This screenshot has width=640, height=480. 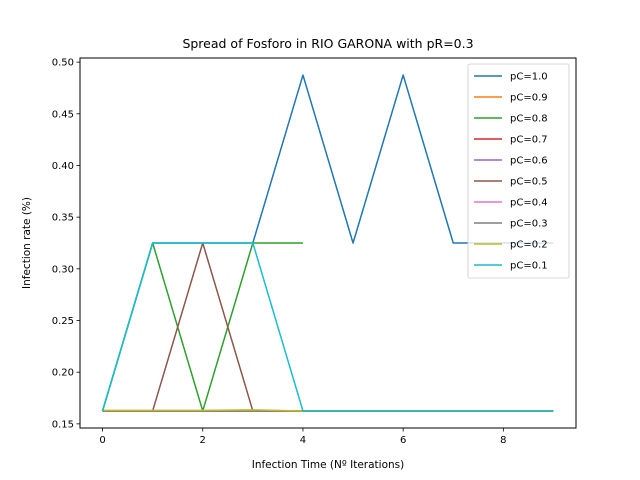 I want to click on x-tick-label: 4, so click(x=303, y=440).